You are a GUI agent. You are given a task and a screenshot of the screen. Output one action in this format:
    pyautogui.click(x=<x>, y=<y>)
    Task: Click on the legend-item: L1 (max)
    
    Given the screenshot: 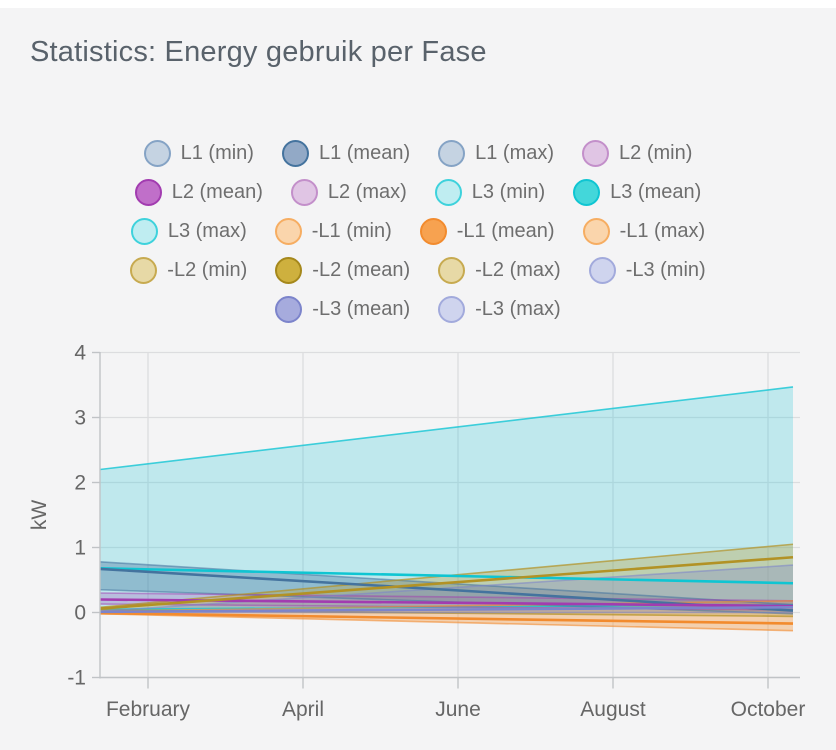 What is the action you would take?
    pyautogui.click(x=496, y=153)
    